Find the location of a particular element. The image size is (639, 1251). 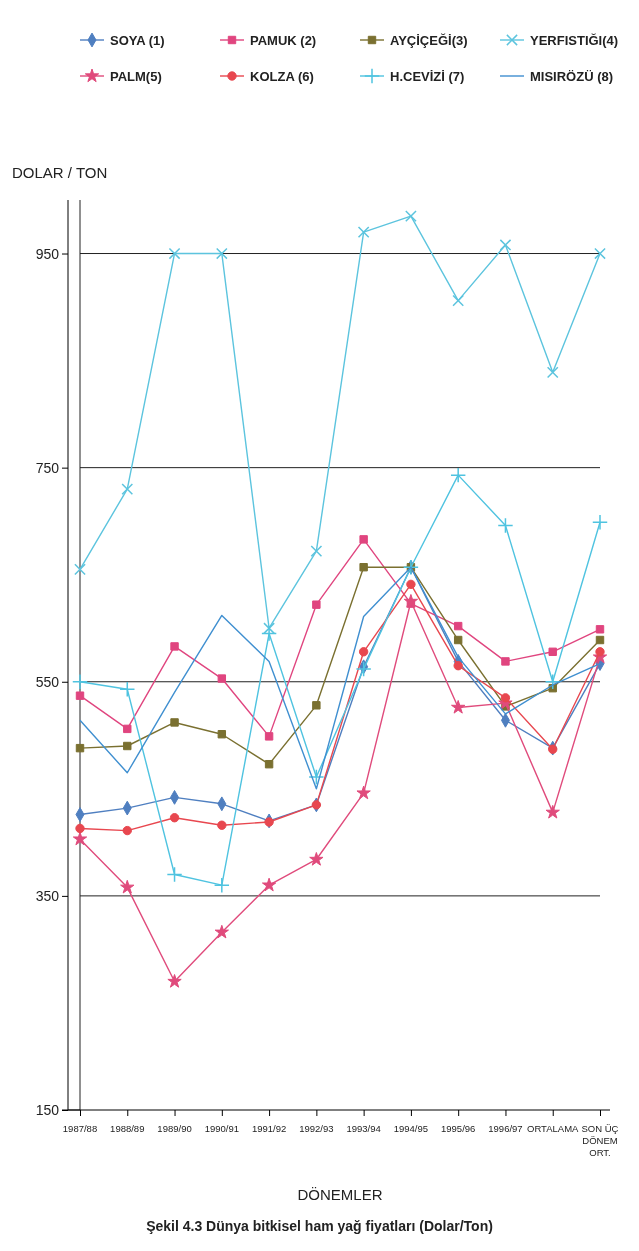

y-tick-label: 150 is located at coordinates (47, 1109).